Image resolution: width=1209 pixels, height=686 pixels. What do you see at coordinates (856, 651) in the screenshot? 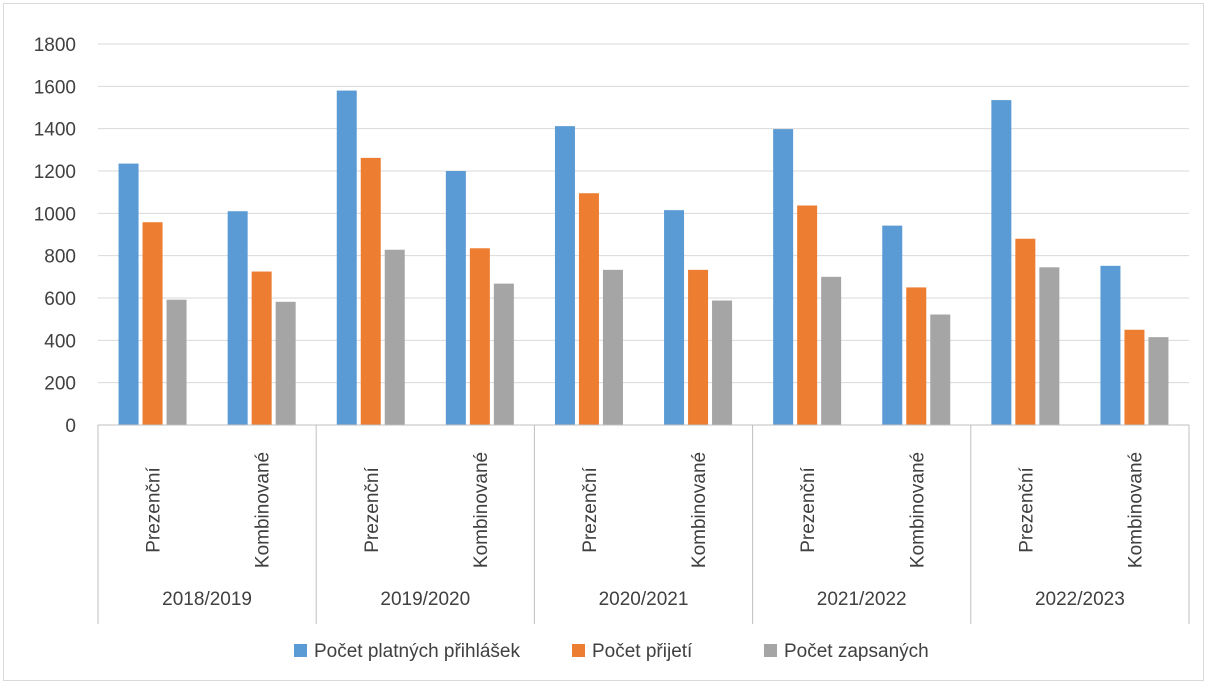
I see `legend-label: Počet zapsaných` at bounding box center [856, 651].